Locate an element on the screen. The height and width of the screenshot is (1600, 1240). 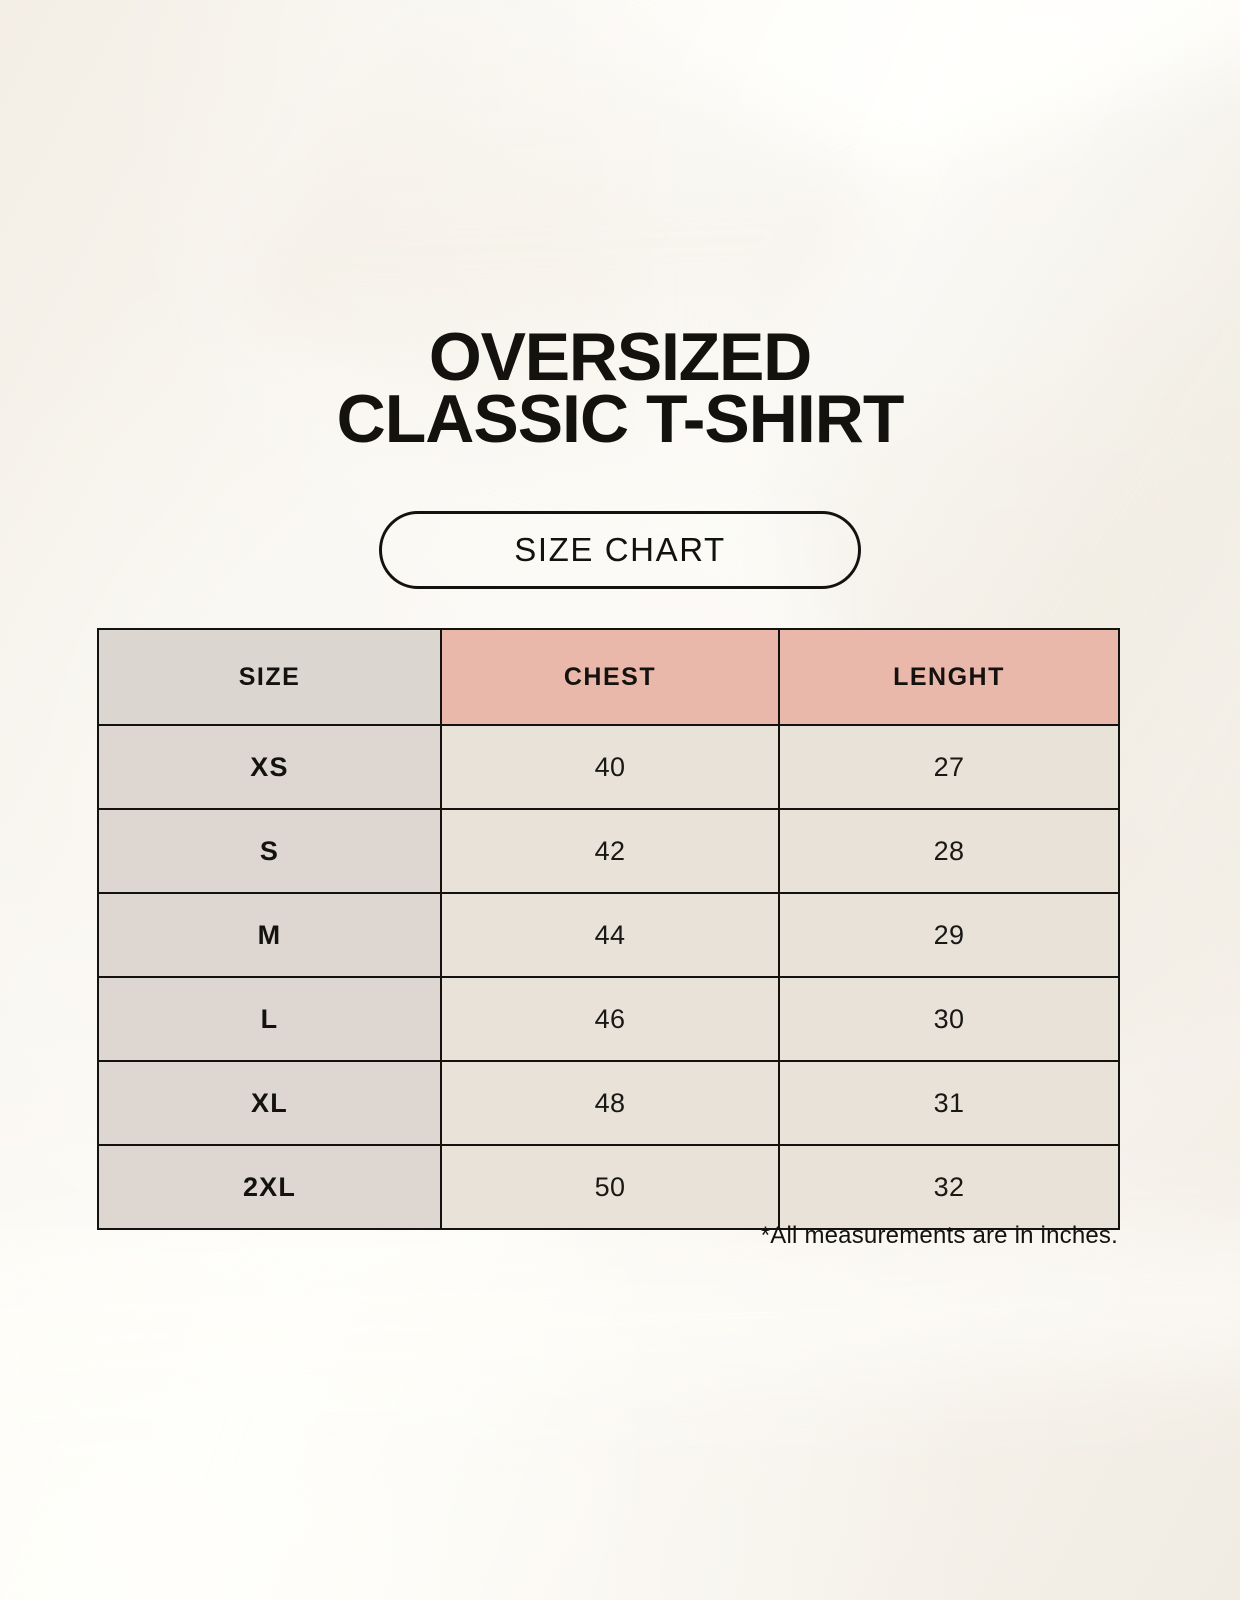
page-title: OVERSIZED CLASSIC T-SHIRT is located at coordinates (620, 388).